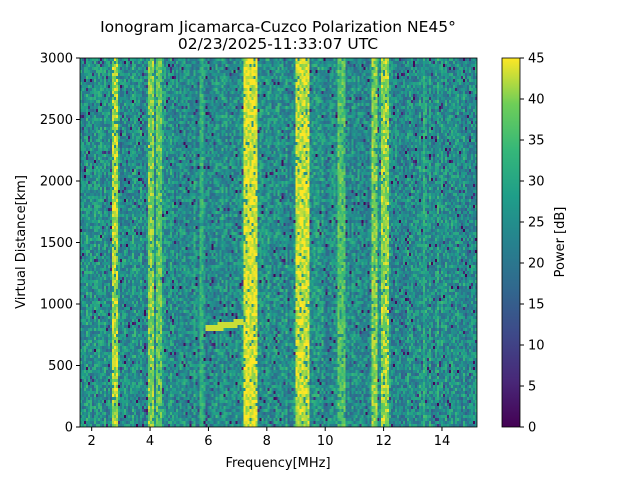 The width and height of the screenshot is (640, 480). I want to click on chart-subtitle: 02/23/2025-11:33:07 UTC, so click(278, 44).